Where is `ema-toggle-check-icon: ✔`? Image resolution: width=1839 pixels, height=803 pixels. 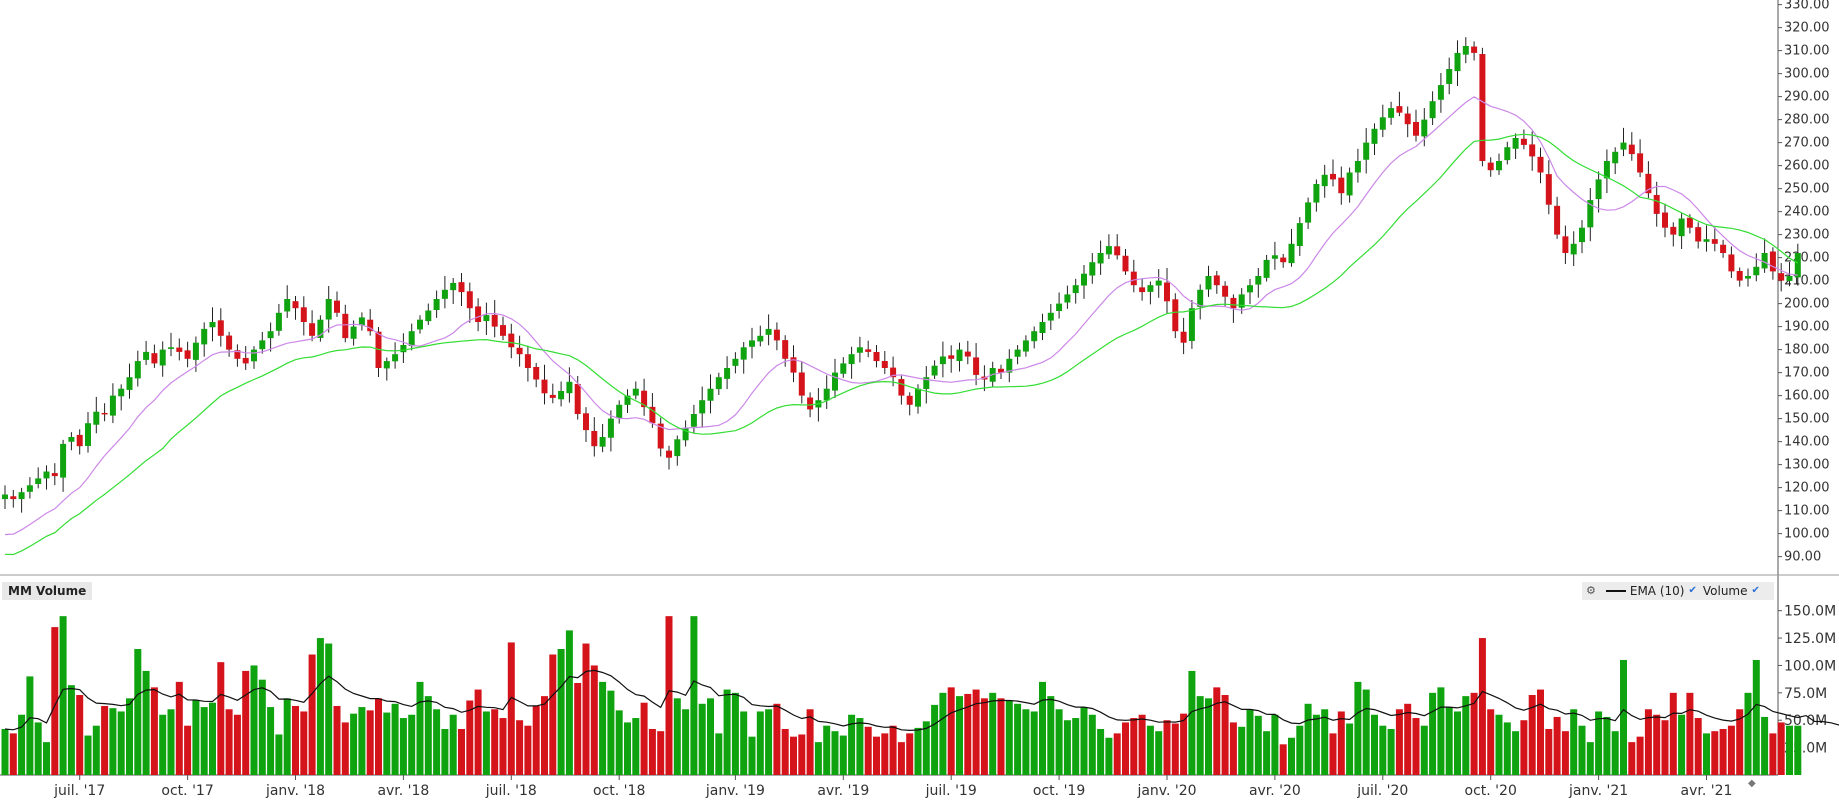 ema-toggle-check-icon: ✔ is located at coordinates (1692, 590).